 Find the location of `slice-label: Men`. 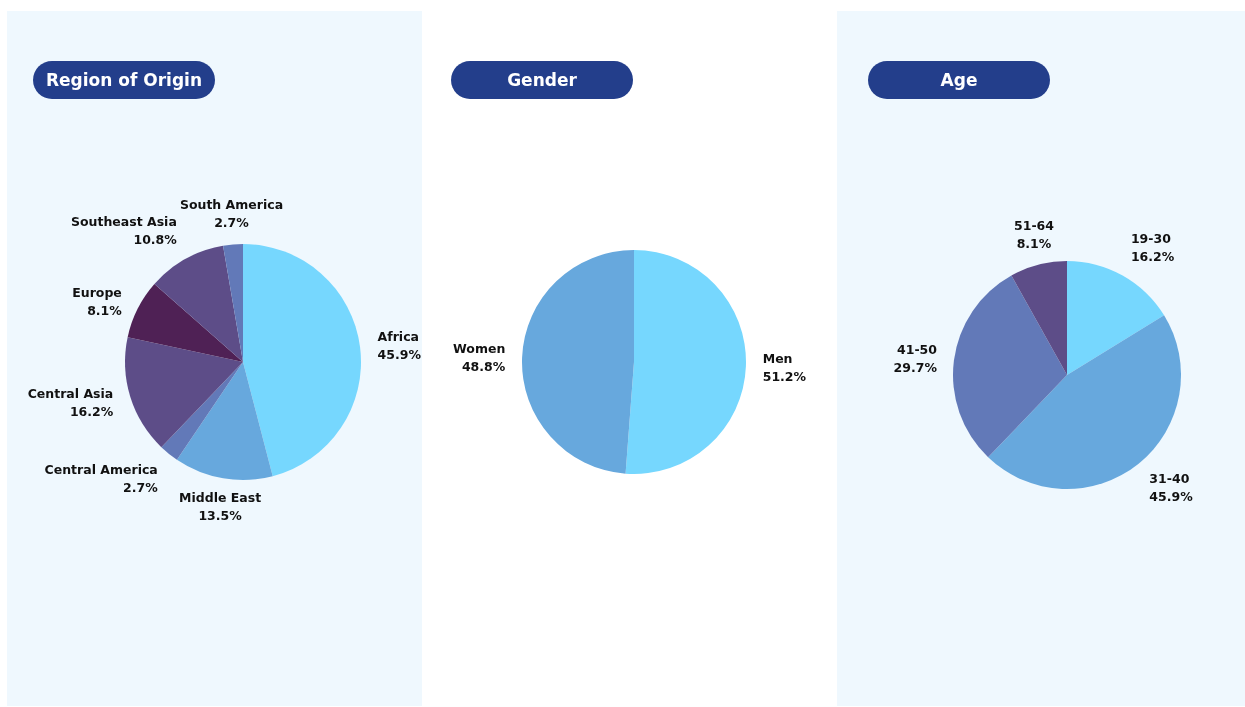

slice-label: Men is located at coordinates (777, 358).